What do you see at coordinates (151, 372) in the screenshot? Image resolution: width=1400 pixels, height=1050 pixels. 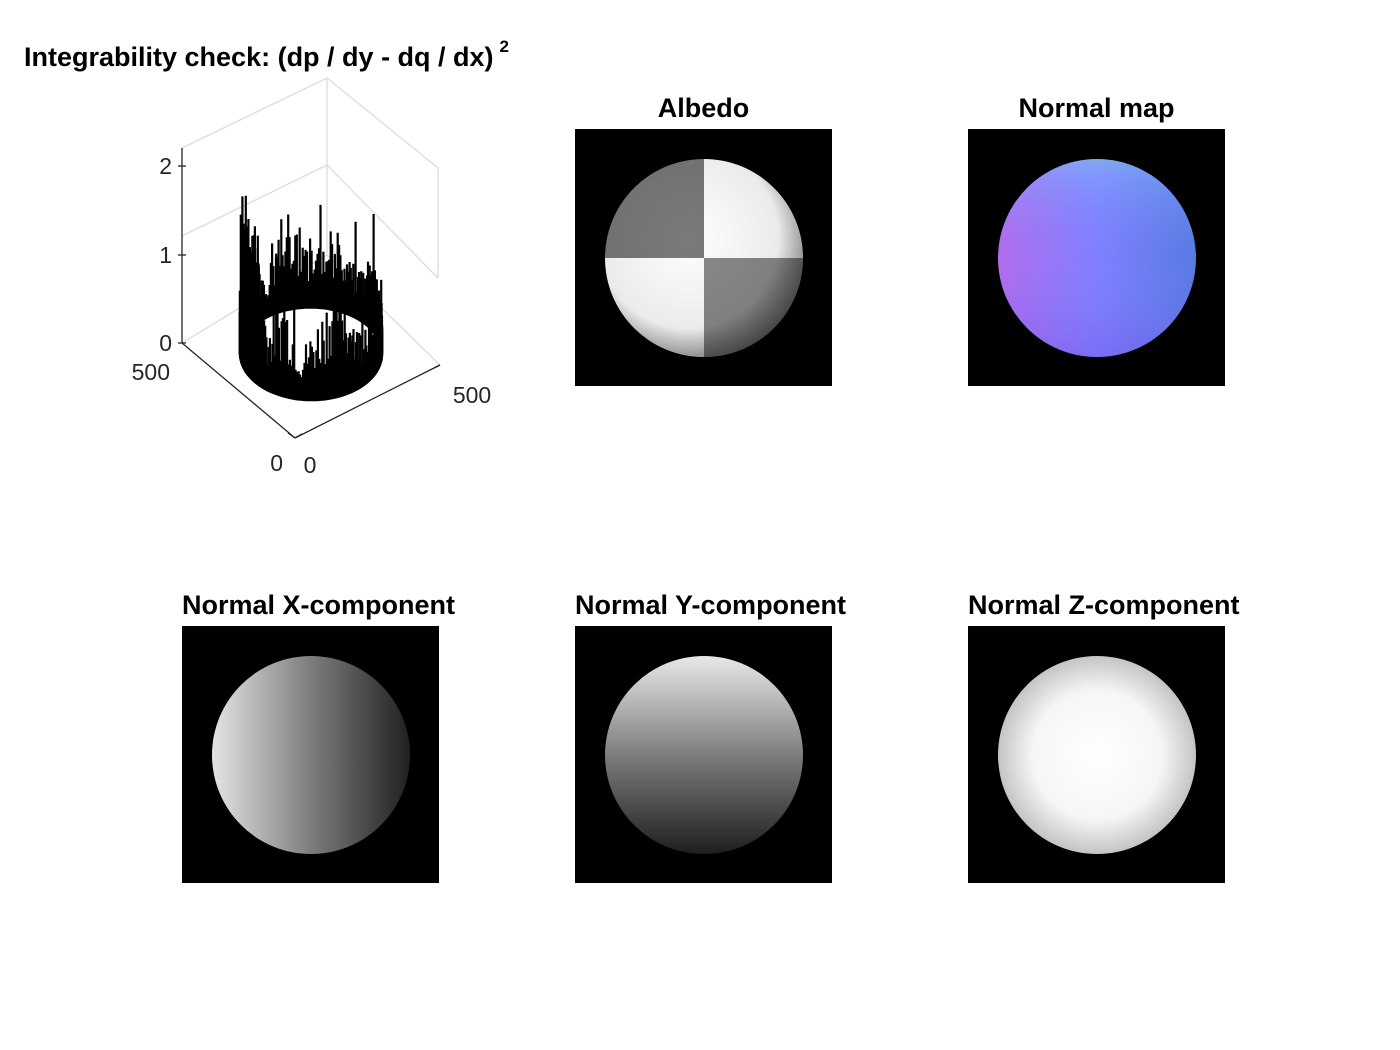 I see `y-tick-label: 500` at bounding box center [151, 372].